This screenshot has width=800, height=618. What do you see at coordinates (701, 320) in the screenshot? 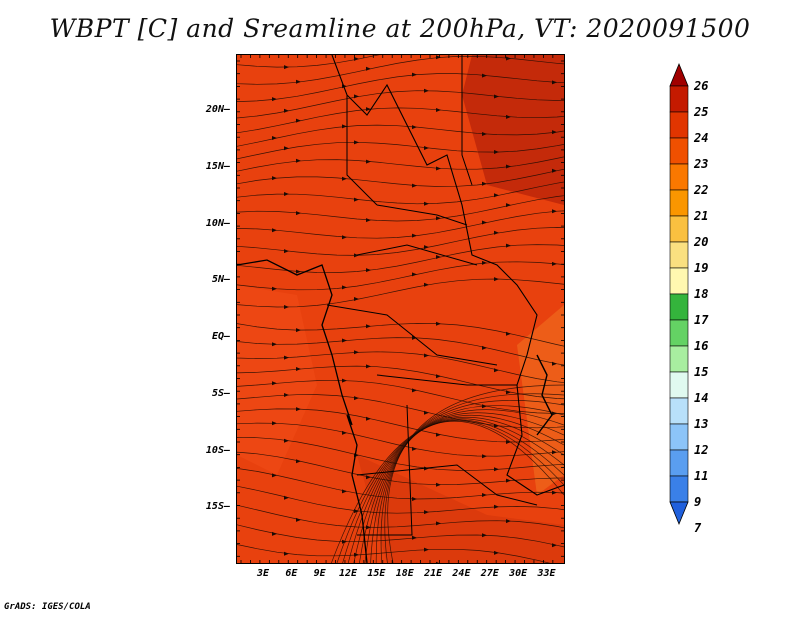
I see `colorbar-label: 17` at bounding box center [701, 320].